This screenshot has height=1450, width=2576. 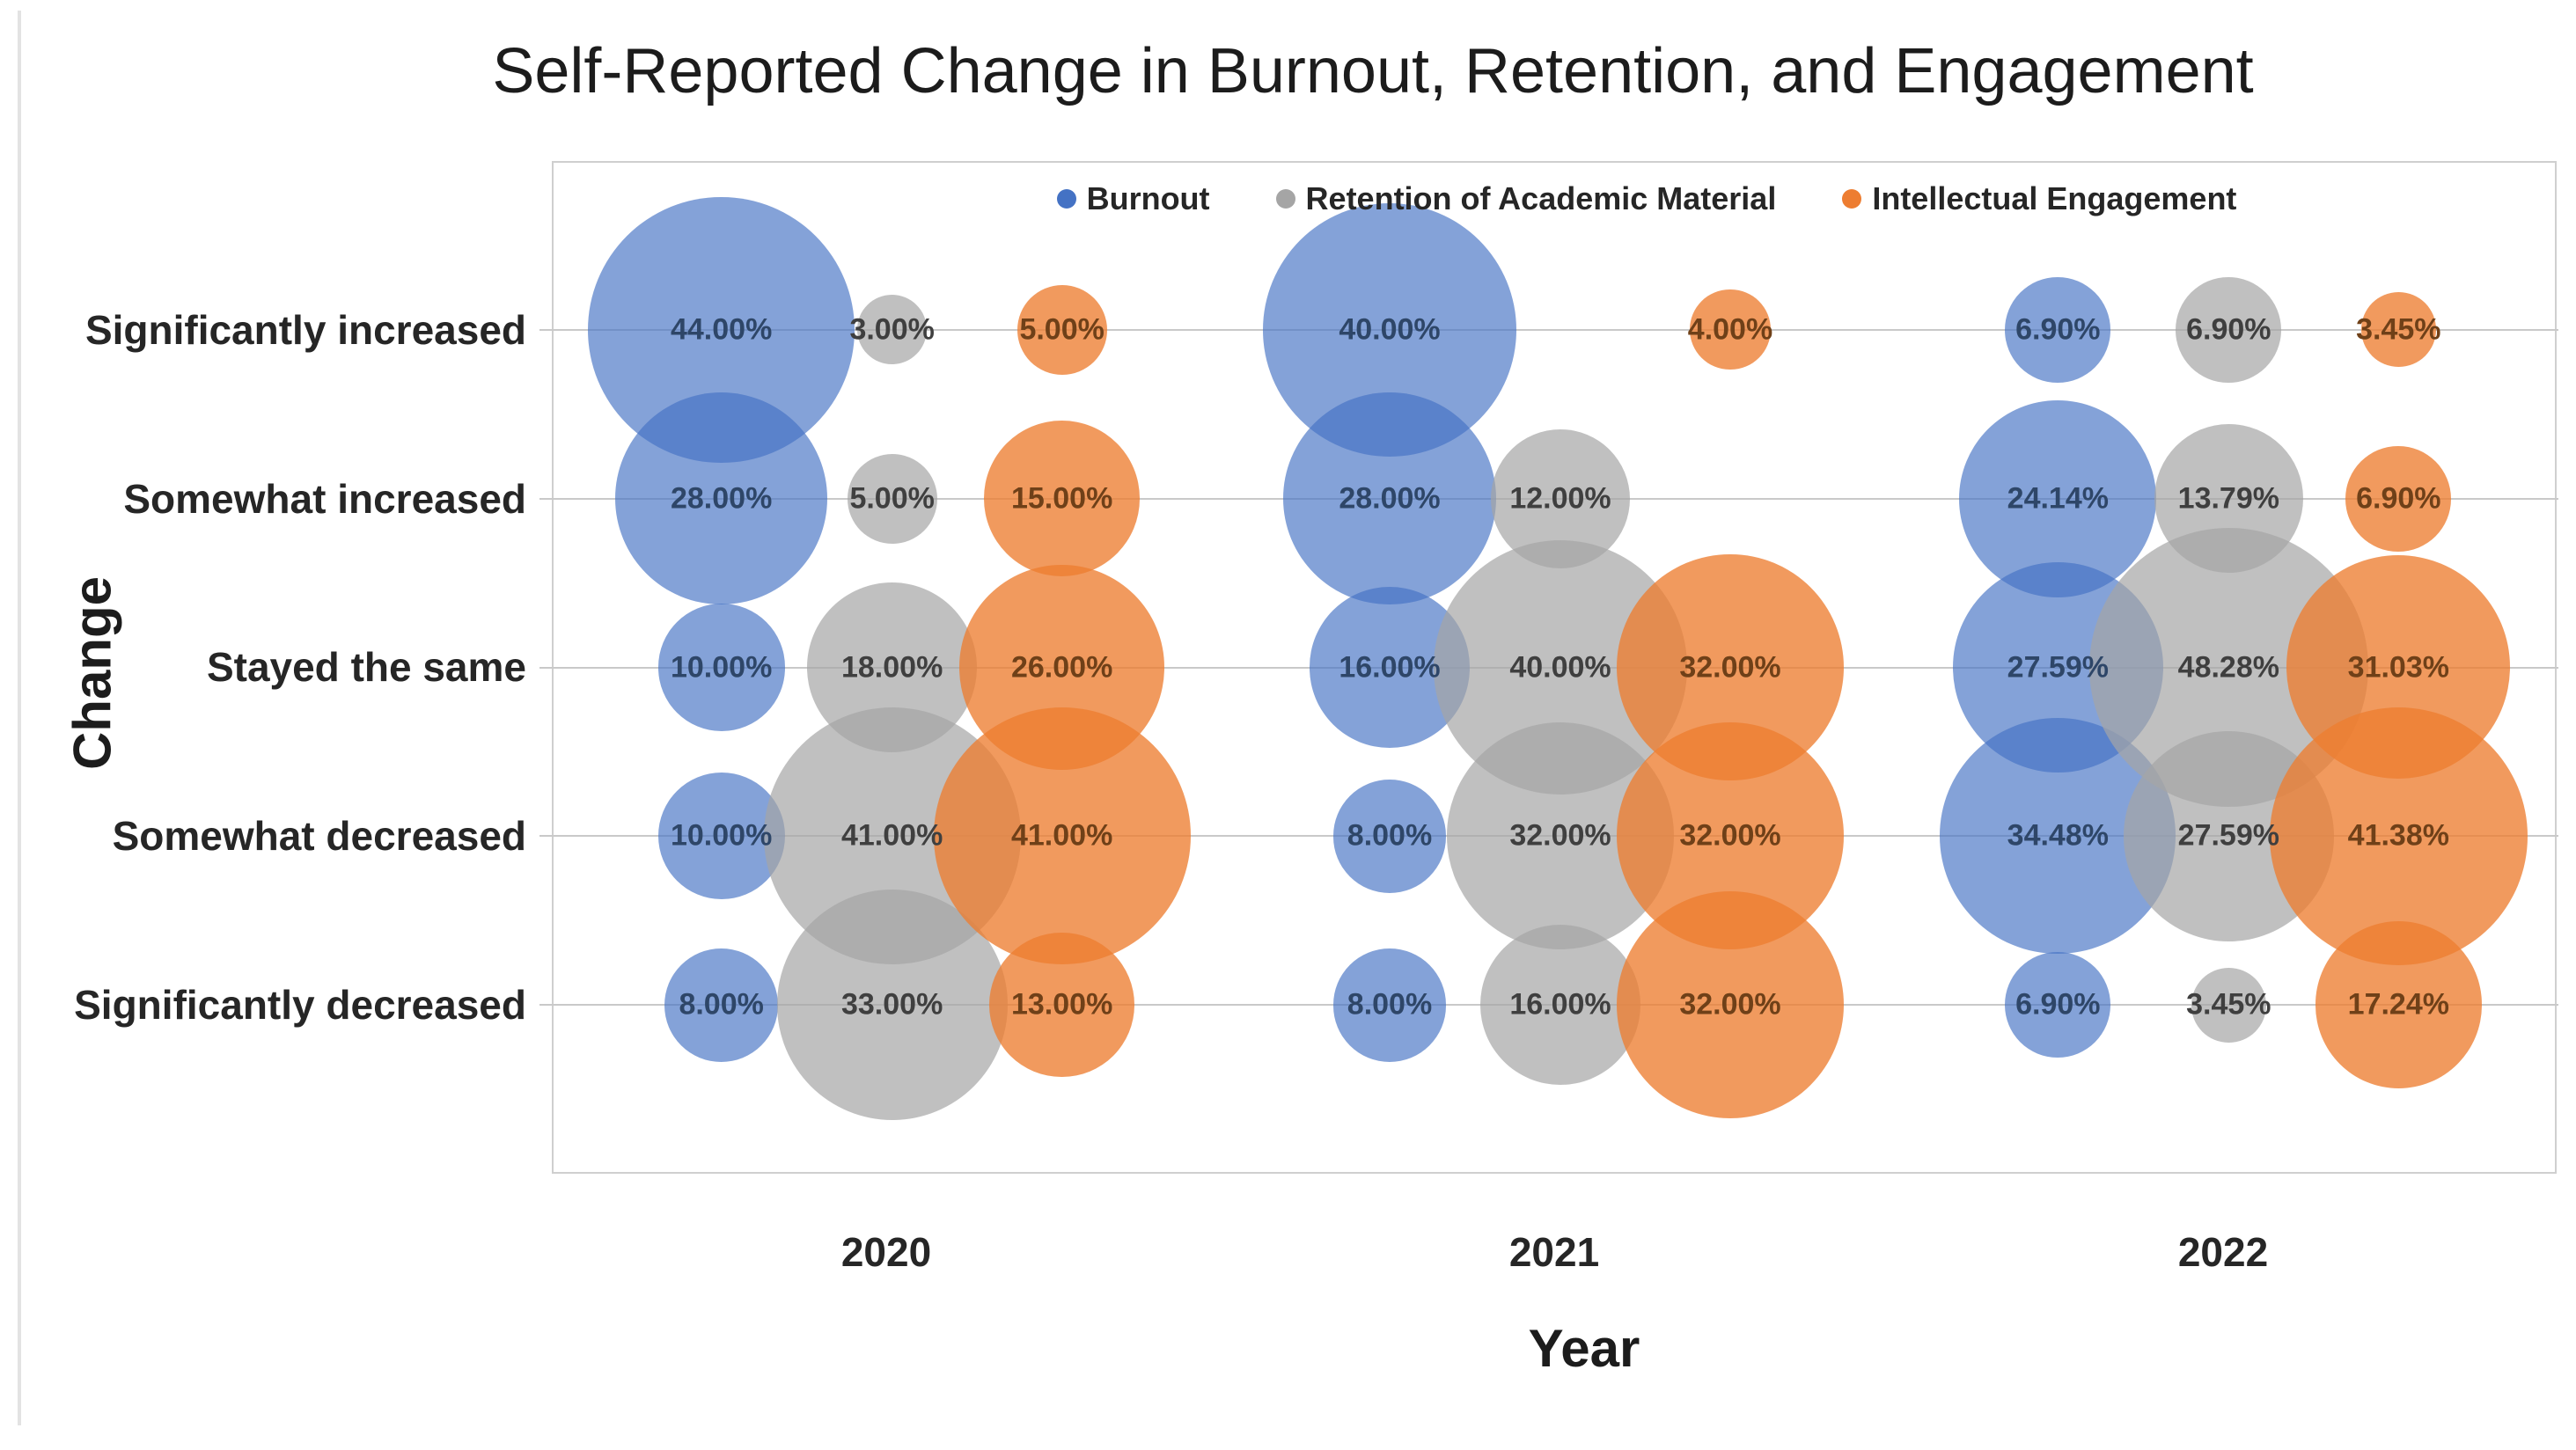 What do you see at coordinates (1730, 667) in the screenshot?
I see `bubble-label-intellectual-engagement-2021-stayed-the-same: 32.00%` at bounding box center [1730, 667].